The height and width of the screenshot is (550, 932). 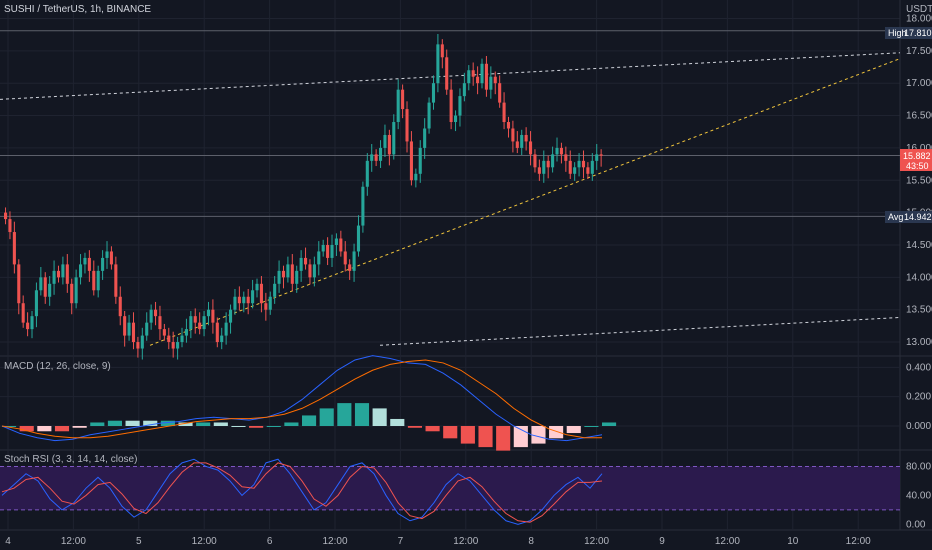 I want to click on signal-line, so click(x=301, y=399).